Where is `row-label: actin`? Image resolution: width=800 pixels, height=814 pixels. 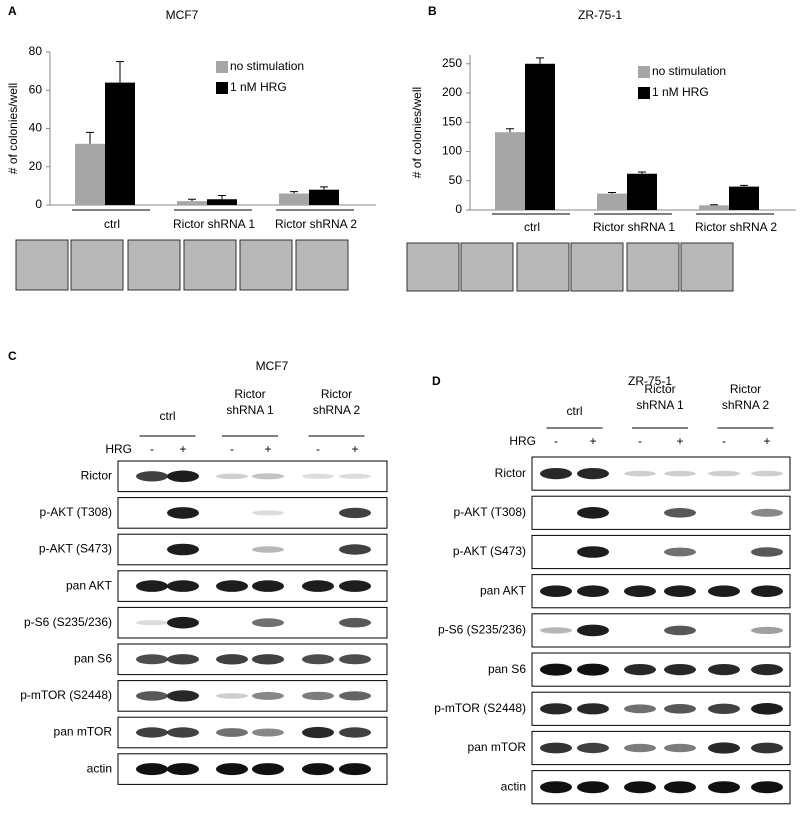
row-label: actin is located at coordinates (513, 786).